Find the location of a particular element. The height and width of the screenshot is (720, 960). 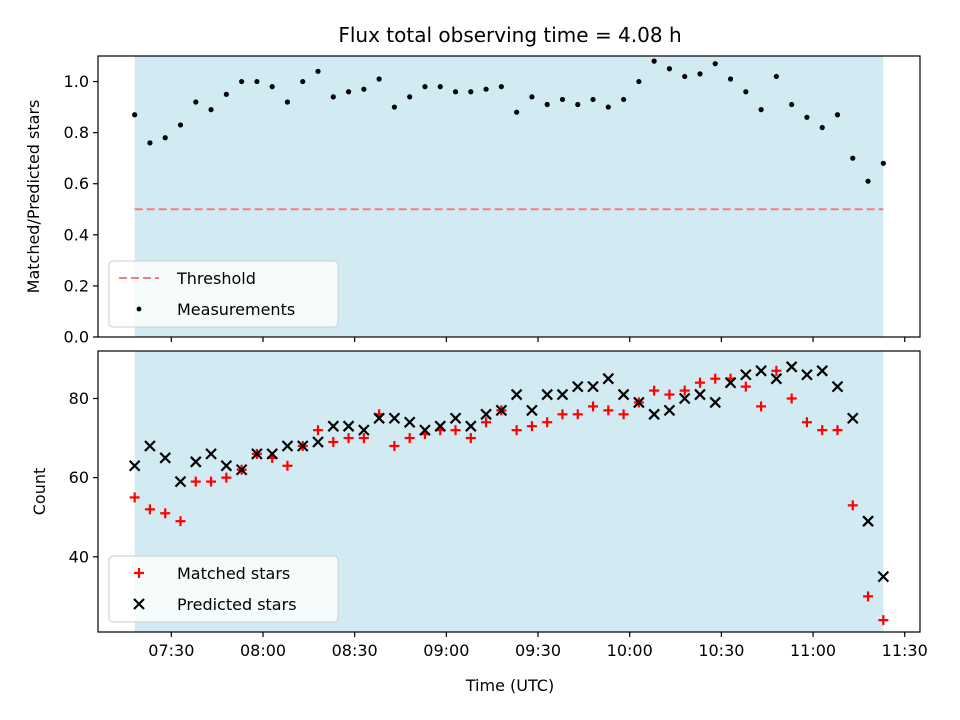

bottom-point-1-19-b is located at coordinates (425, 430).